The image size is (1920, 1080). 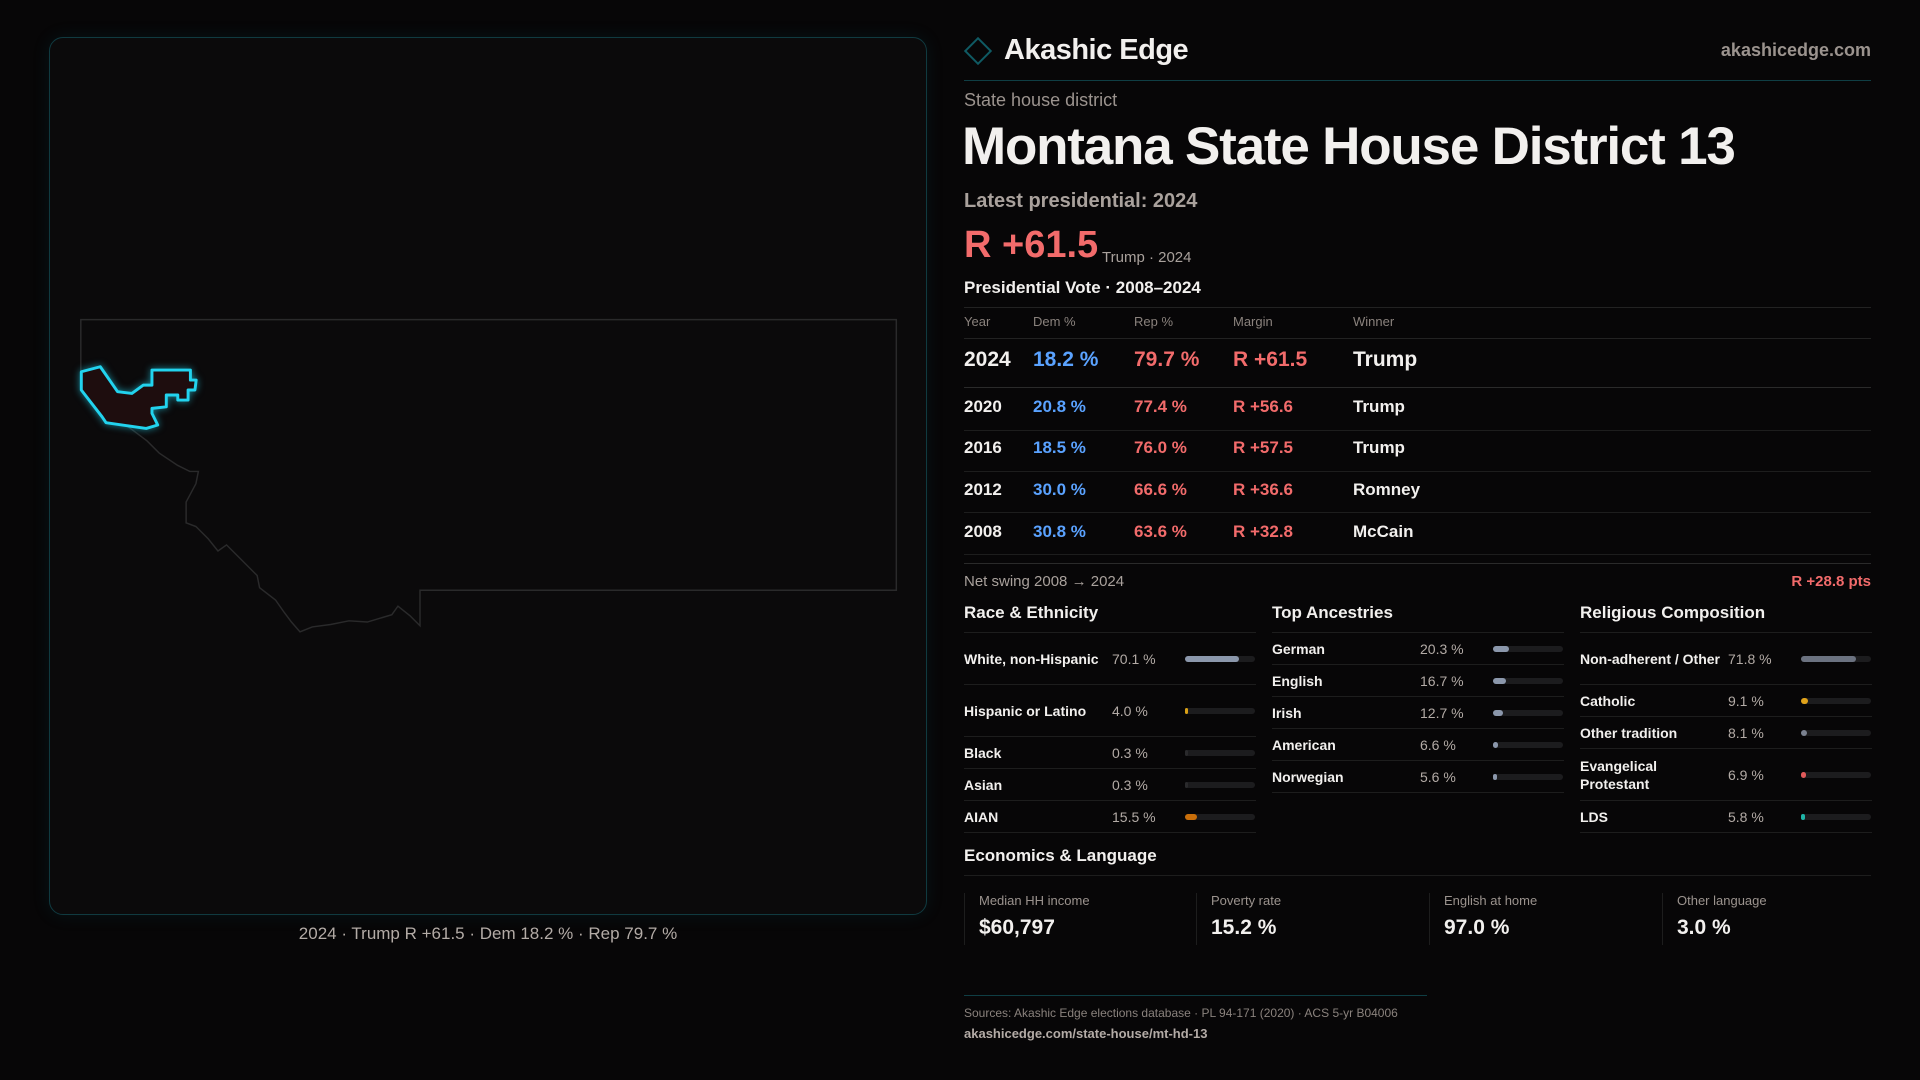 What do you see at coordinates (1594, 816) in the screenshot?
I see `stat-label: LDS` at bounding box center [1594, 816].